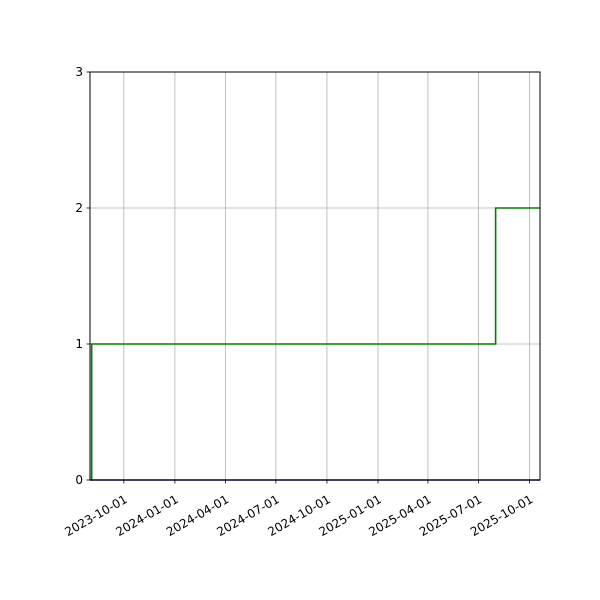 The image size is (600, 600). I want to click on y-tick-label: 2, so click(79, 208).